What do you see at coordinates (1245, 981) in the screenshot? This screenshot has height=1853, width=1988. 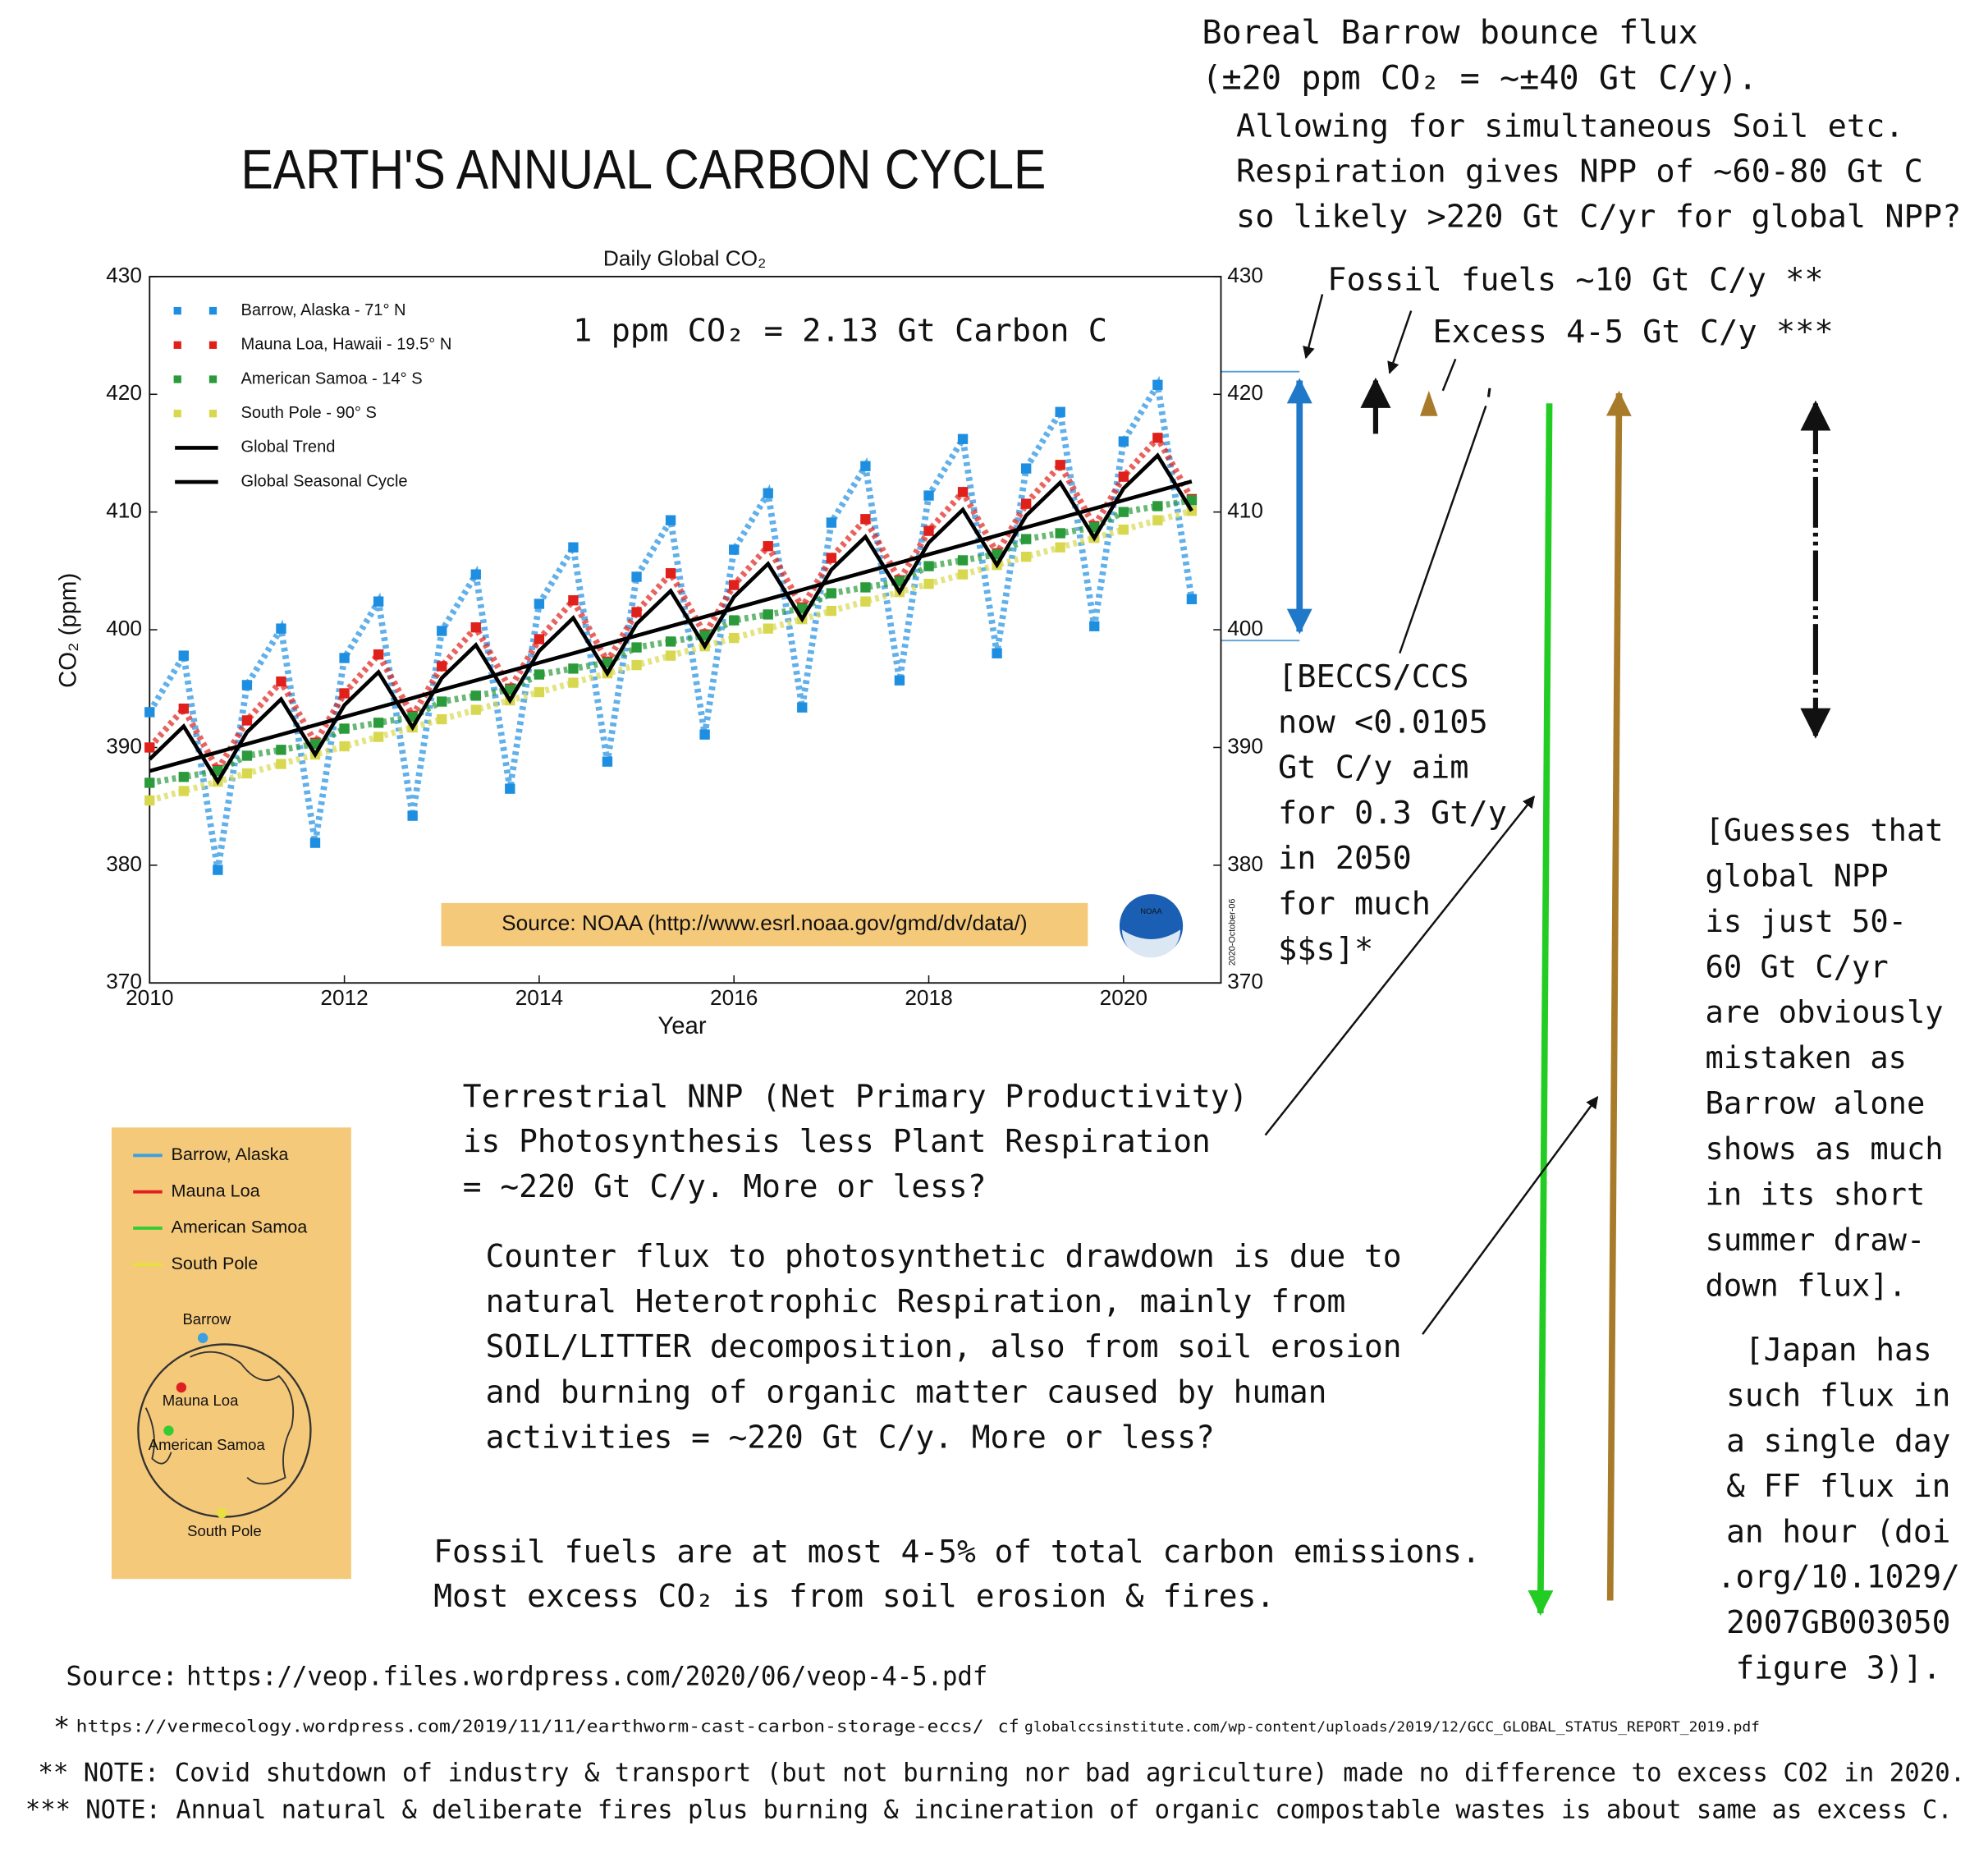 I see `y2-tick-label: 370` at bounding box center [1245, 981].